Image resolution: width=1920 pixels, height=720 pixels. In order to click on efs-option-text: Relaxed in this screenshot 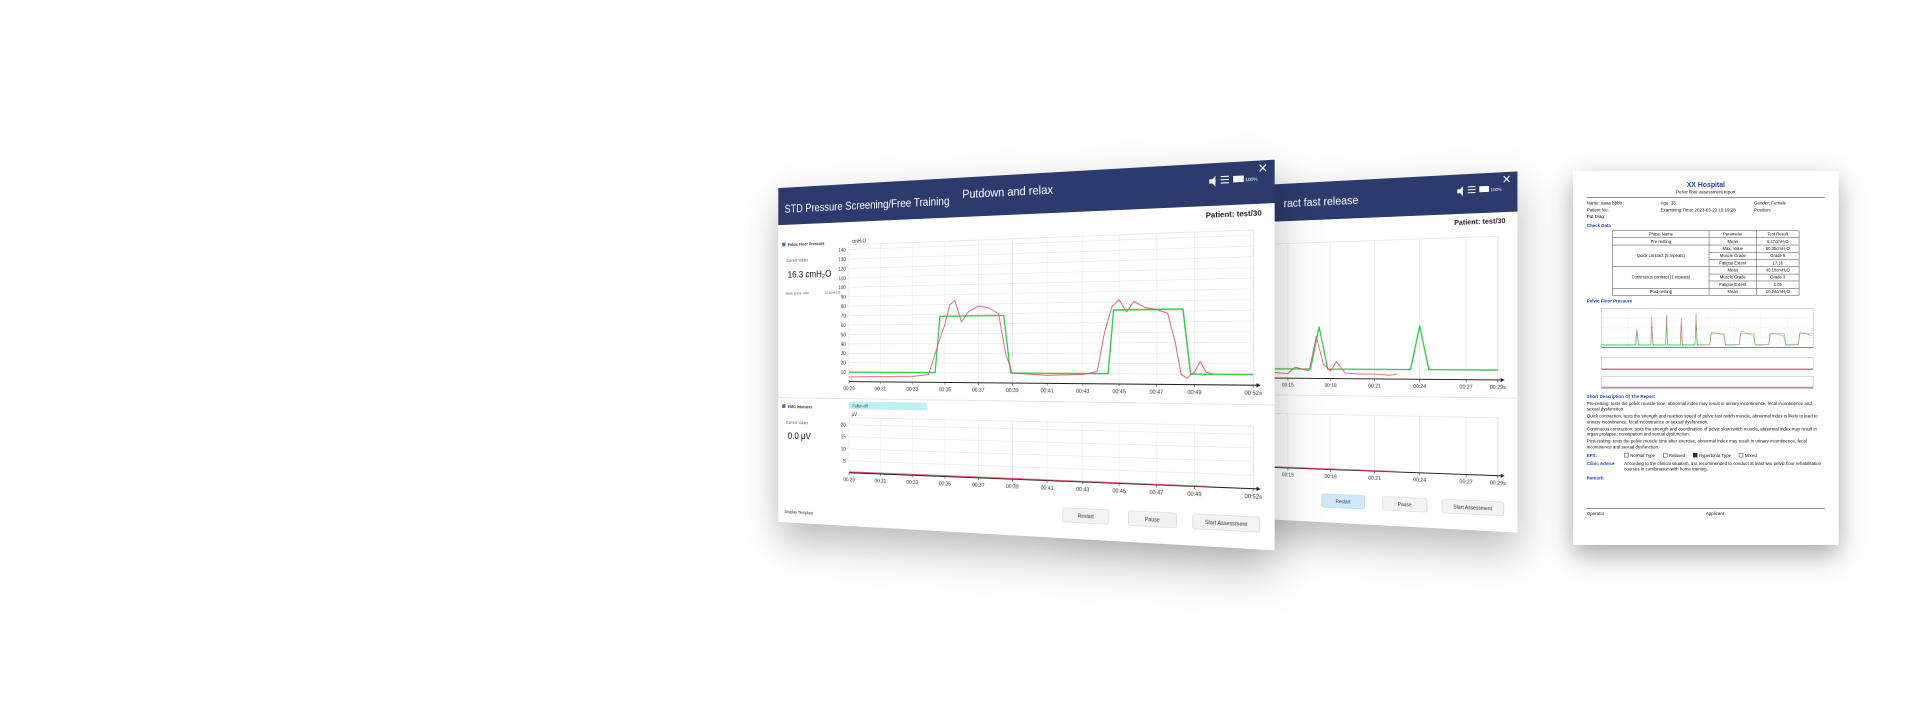, I will do `click(1677, 455)`.